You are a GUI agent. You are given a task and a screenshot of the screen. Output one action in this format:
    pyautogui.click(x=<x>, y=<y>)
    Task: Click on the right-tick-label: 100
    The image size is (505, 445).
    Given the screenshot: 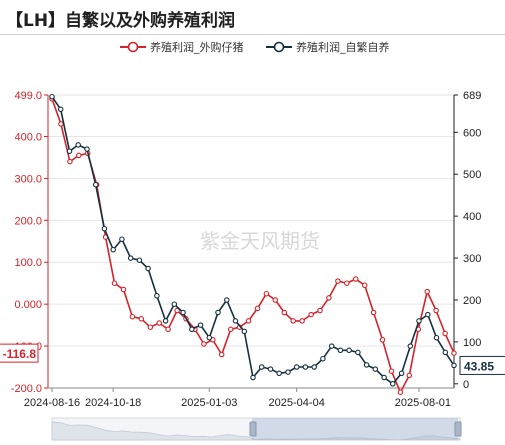 What is the action you would take?
    pyautogui.click(x=472, y=343)
    